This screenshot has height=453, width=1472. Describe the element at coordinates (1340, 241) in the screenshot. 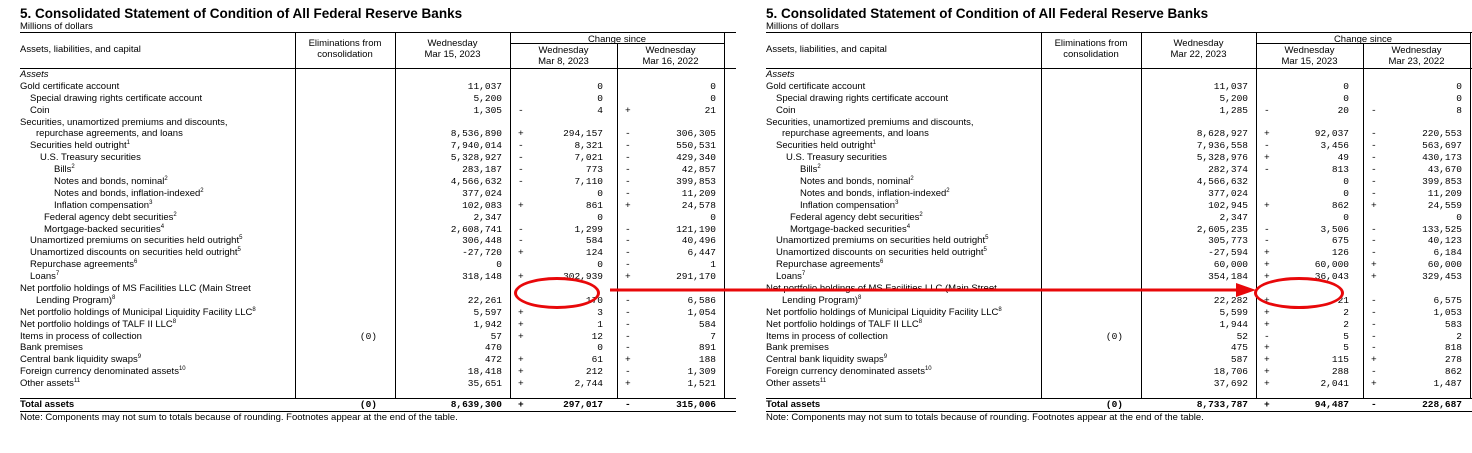

I see `week-change-value: 675` at that location.